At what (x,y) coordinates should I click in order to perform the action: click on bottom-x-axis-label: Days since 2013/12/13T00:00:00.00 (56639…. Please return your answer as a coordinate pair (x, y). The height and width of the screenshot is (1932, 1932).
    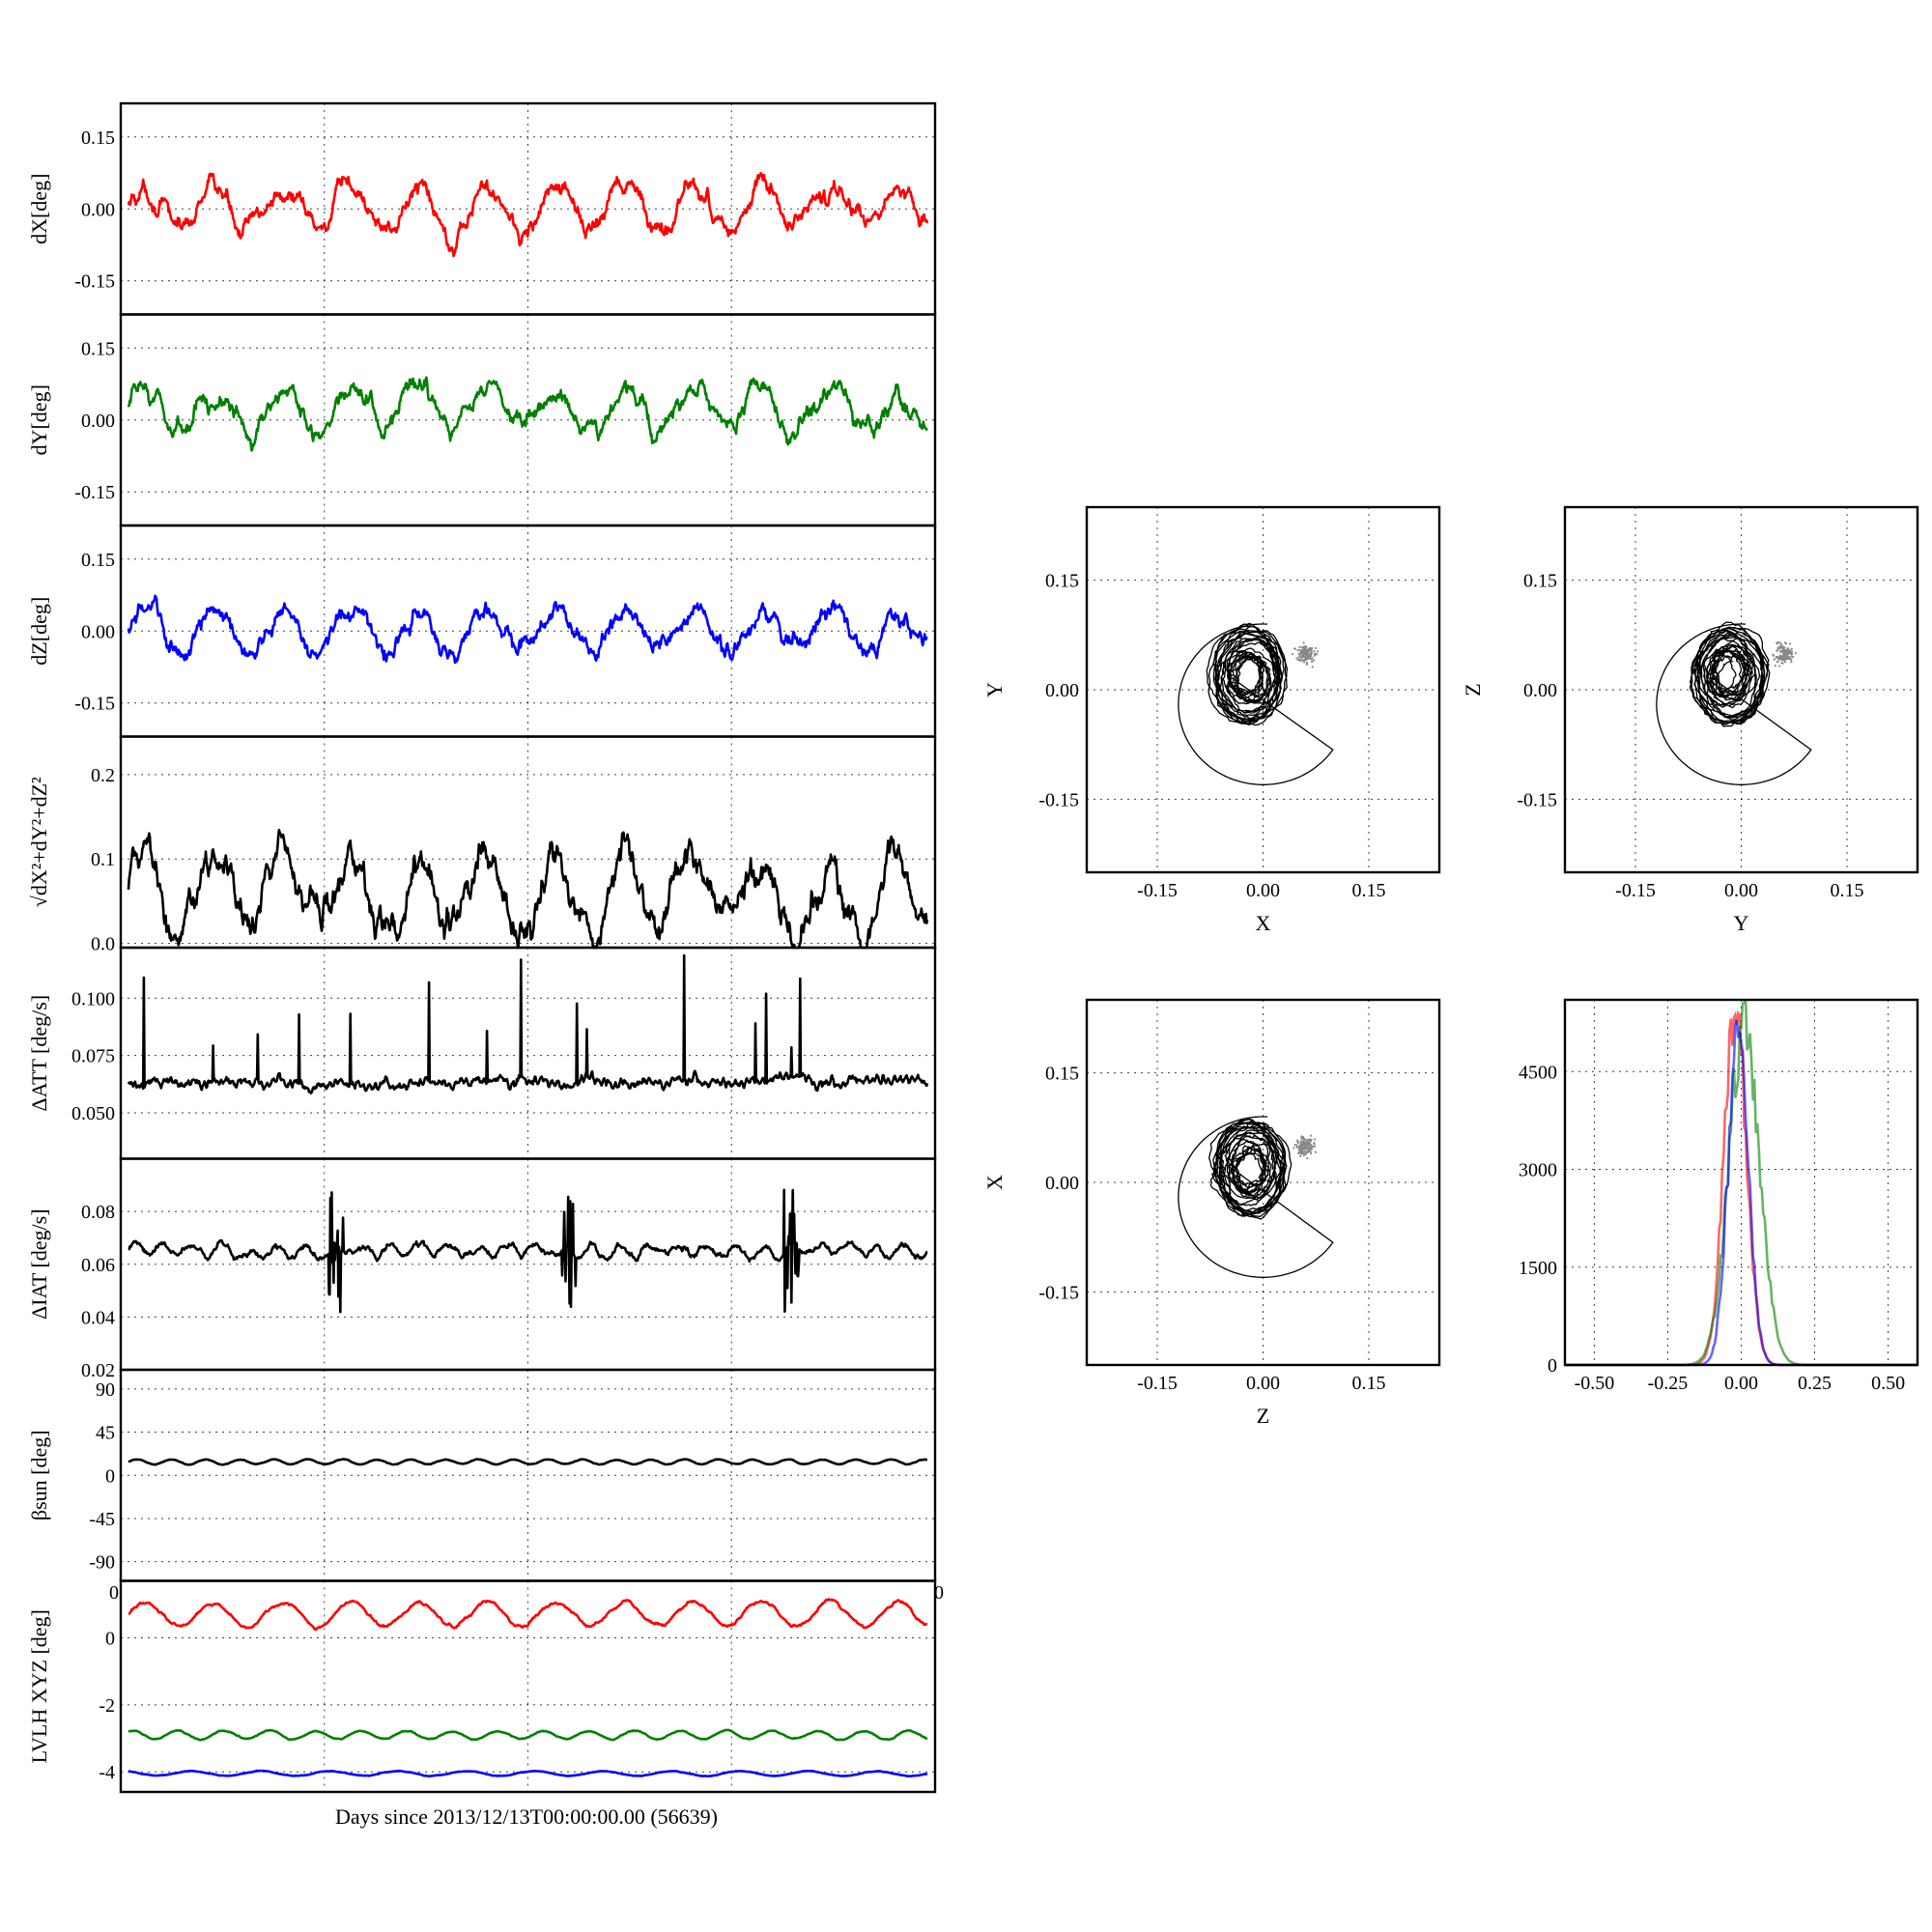
    Looking at the image, I should click on (526, 1816).